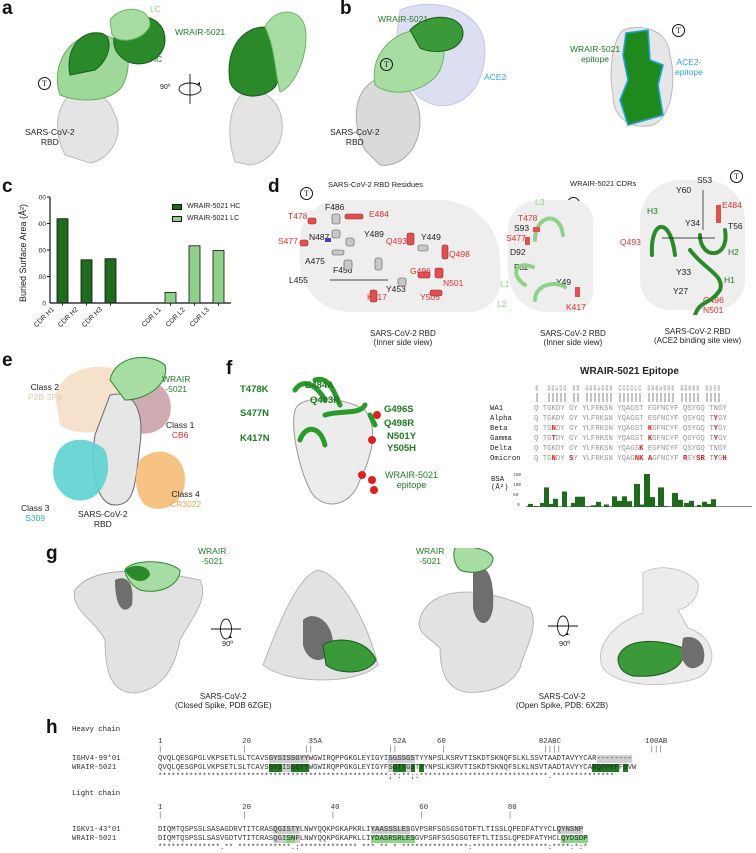 The image size is (756, 853). What do you see at coordinates (94, 768) in the screenshot?
I see `heavy-ab-name: WRAIR-5021` at bounding box center [94, 768].